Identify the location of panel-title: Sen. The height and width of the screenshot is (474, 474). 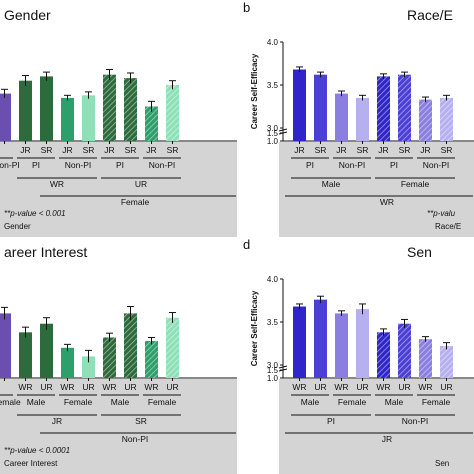
(419, 252).